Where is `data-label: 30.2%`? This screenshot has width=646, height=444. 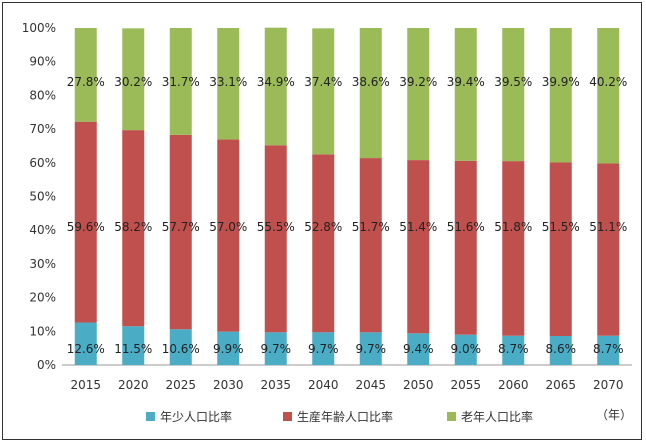 data-label: 30.2% is located at coordinates (133, 82).